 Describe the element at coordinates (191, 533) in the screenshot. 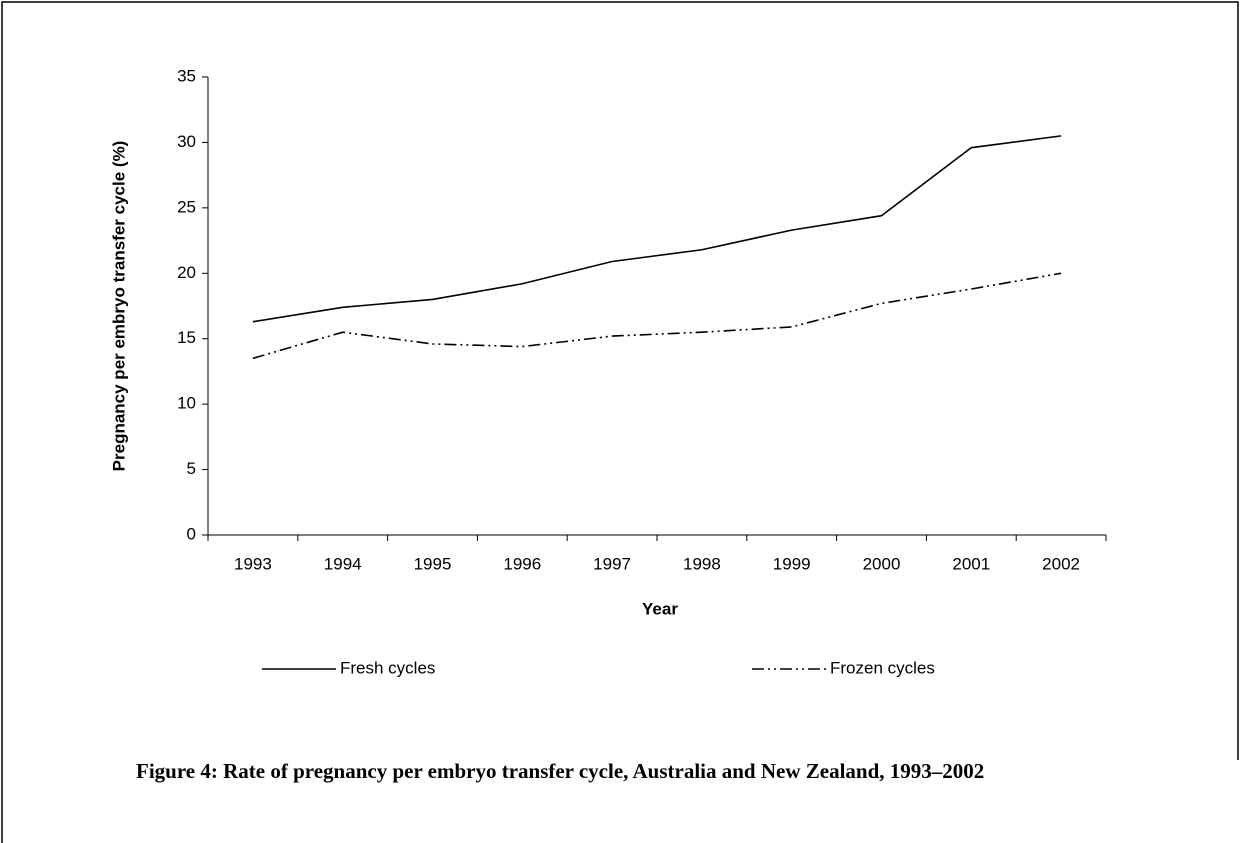

I see `y-tick-label: 0` at that location.